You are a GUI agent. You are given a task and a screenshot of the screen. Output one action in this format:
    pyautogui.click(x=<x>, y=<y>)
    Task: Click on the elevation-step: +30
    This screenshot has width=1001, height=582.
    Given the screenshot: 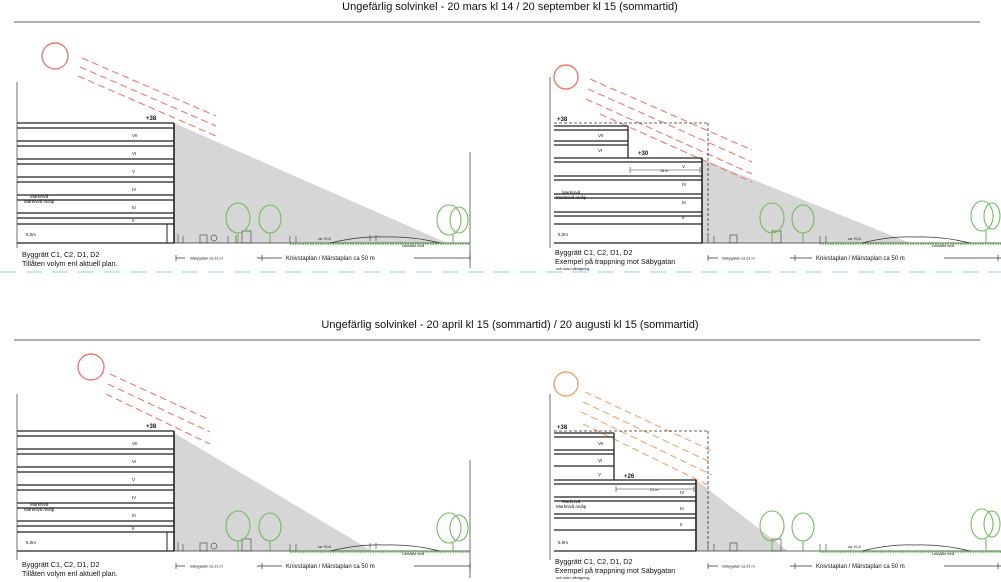 What is the action you would take?
    pyautogui.click(x=643, y=154)
    